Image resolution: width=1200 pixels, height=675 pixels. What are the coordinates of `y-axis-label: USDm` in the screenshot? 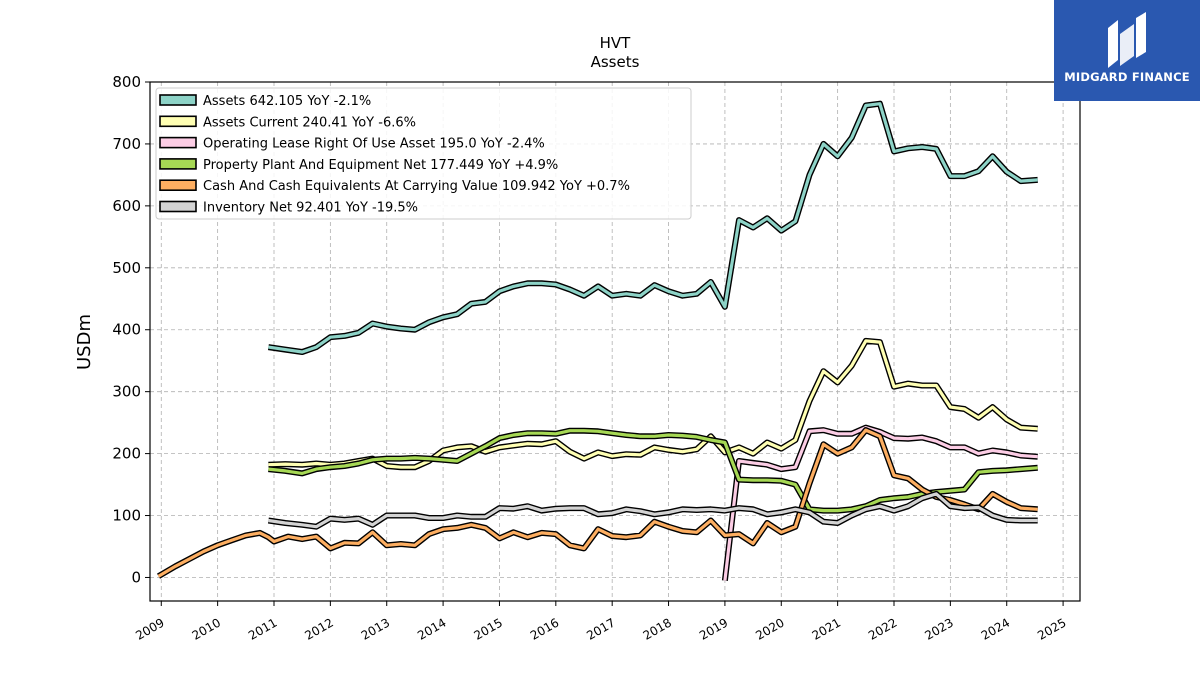 It's located at (84, 342).